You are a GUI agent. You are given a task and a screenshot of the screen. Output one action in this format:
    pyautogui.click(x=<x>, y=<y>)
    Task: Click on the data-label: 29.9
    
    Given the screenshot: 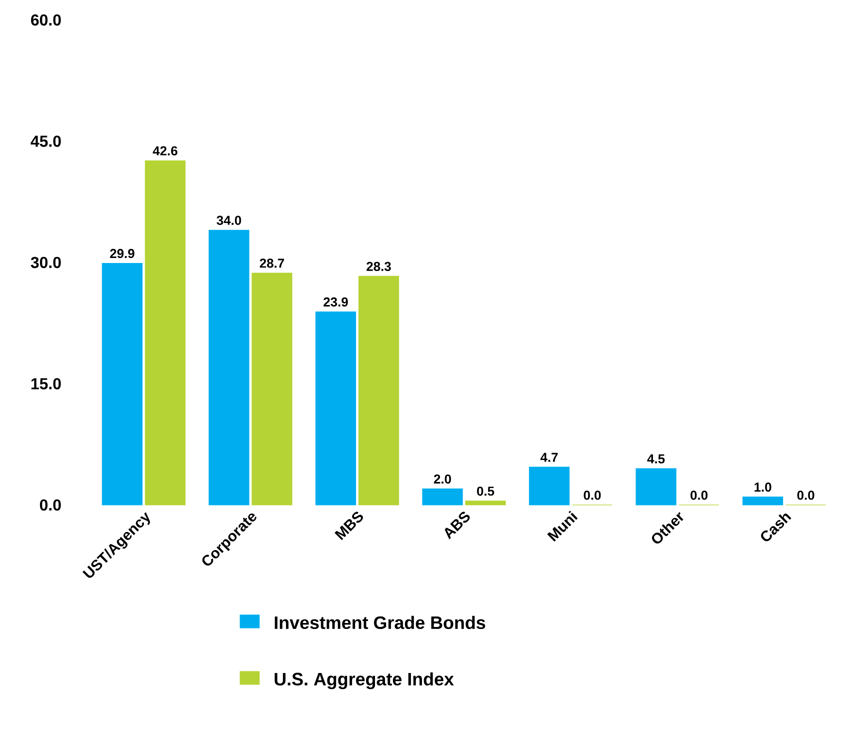 What is the action you would take?
    pyautogui.click(x=122, y=253)
    